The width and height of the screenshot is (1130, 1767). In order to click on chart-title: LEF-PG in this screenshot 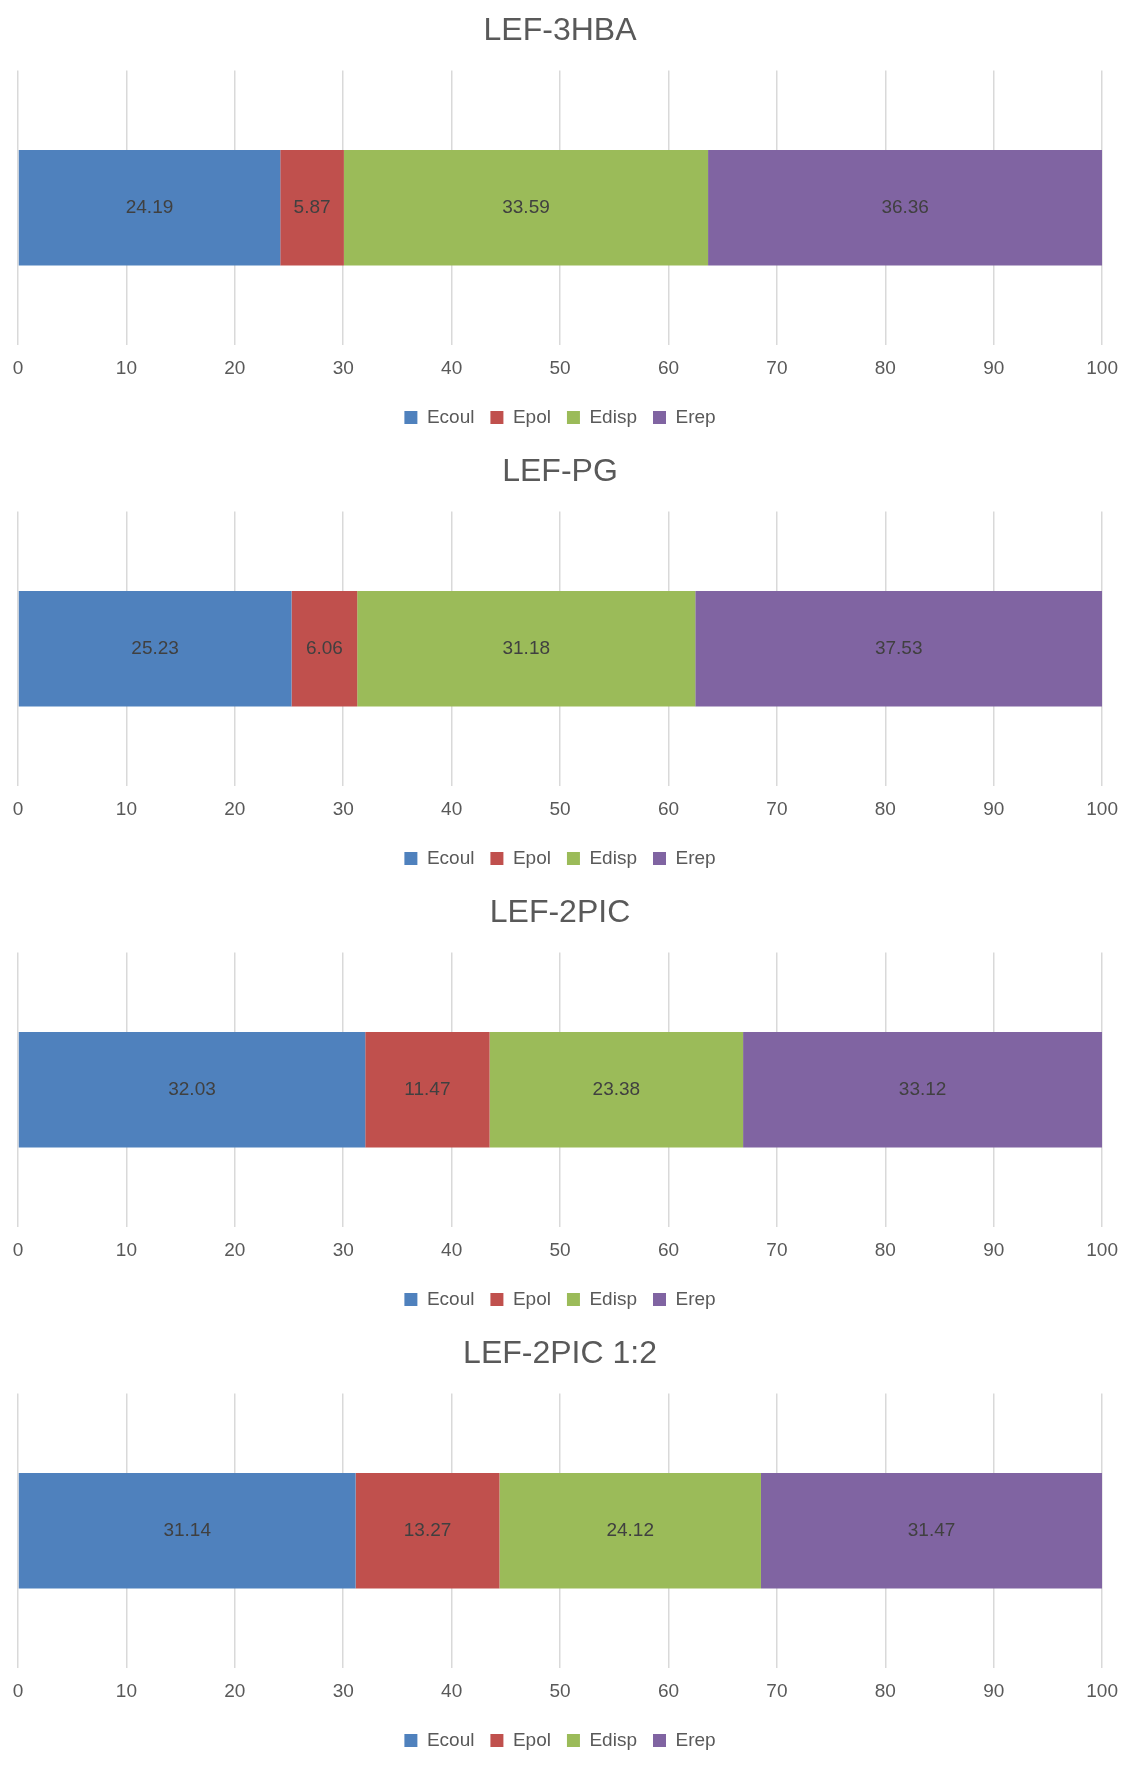, I will do `click(560, 470)`.